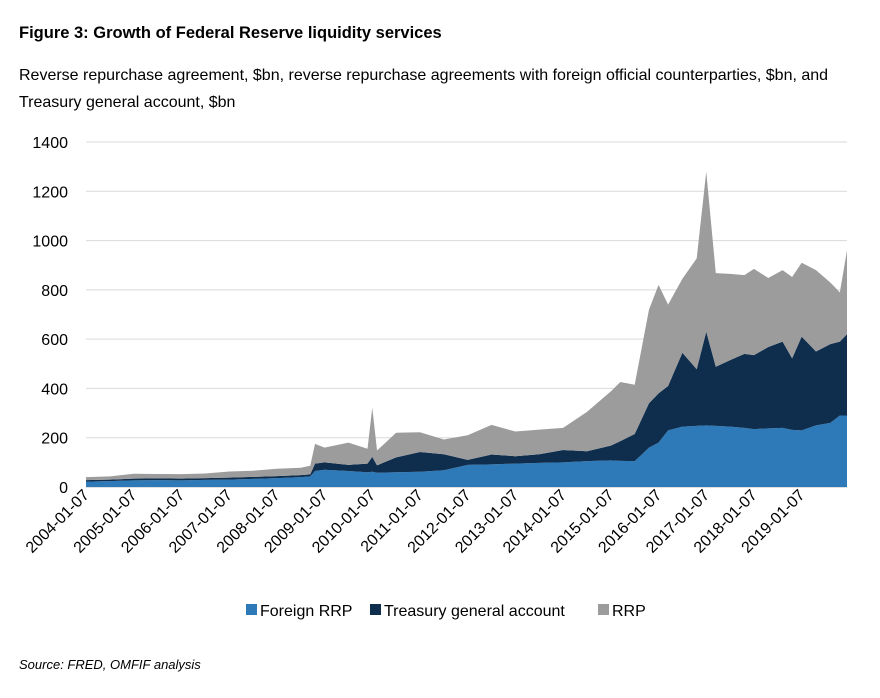  Describe the element at coordinates (54, 439) in the screenshot. I see `y-tick-label: 200` at that location.